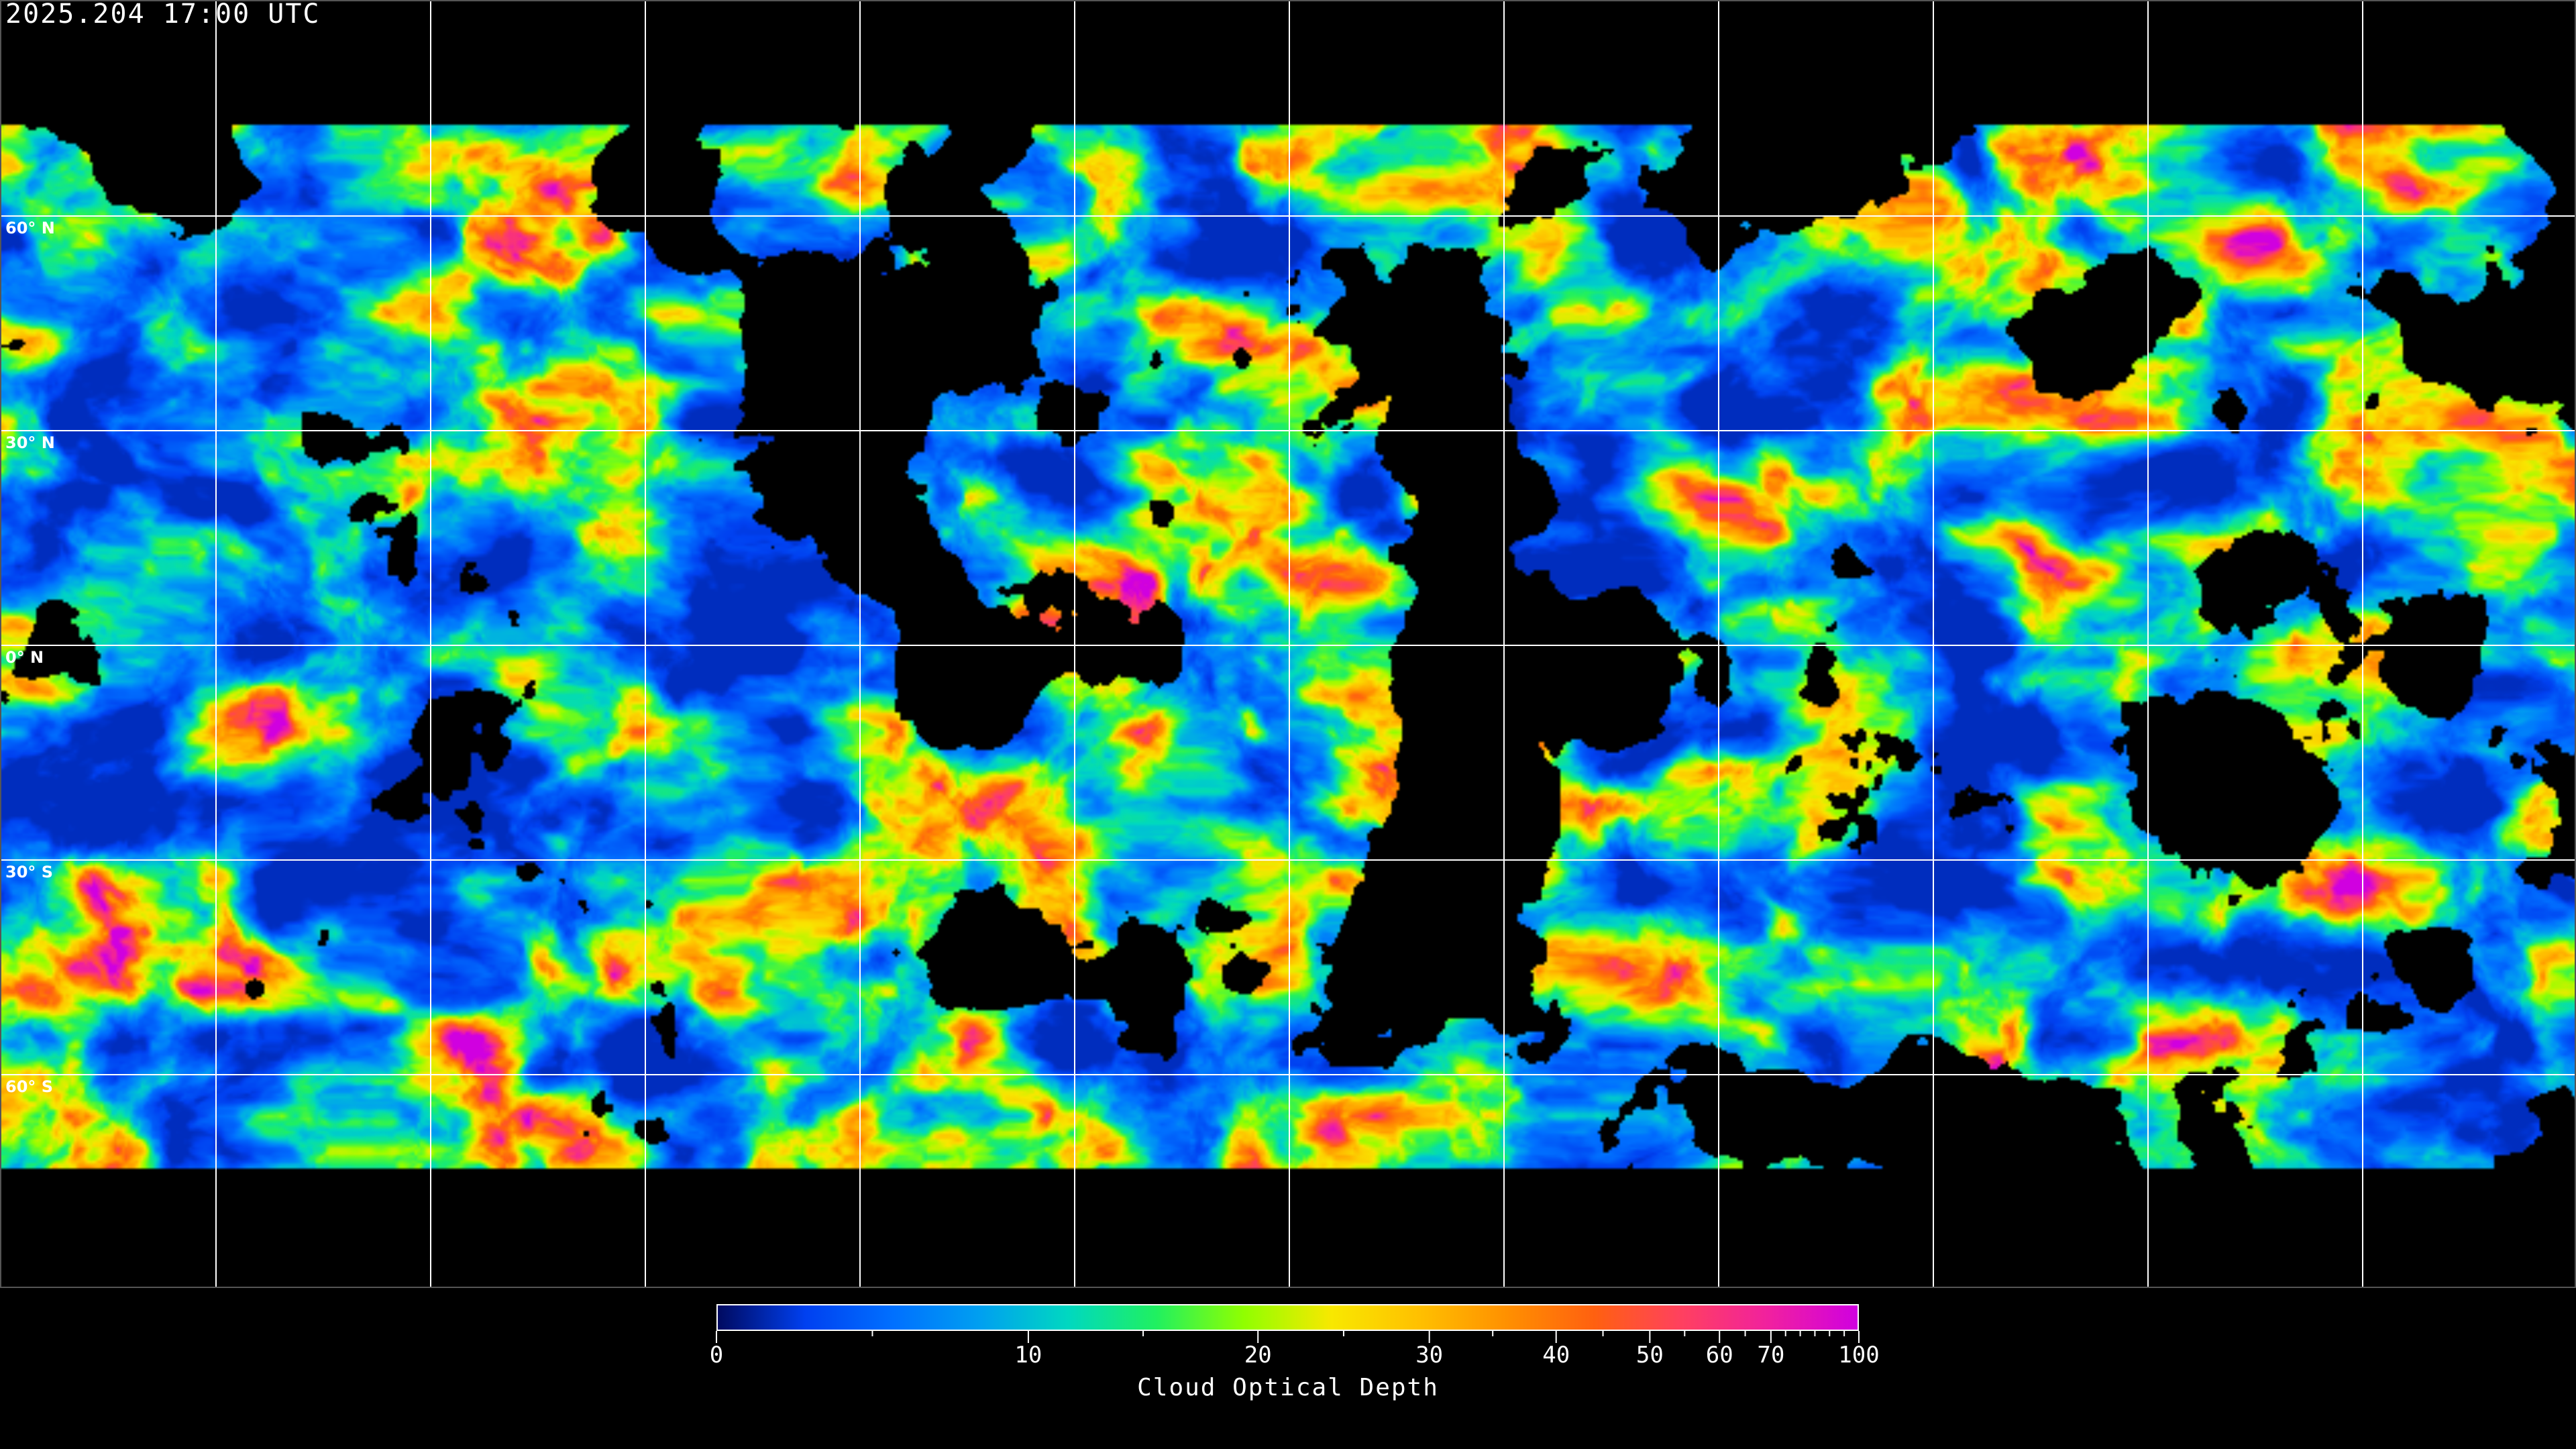  I want to click on latitude-label: 30° S, so click(29, 872).